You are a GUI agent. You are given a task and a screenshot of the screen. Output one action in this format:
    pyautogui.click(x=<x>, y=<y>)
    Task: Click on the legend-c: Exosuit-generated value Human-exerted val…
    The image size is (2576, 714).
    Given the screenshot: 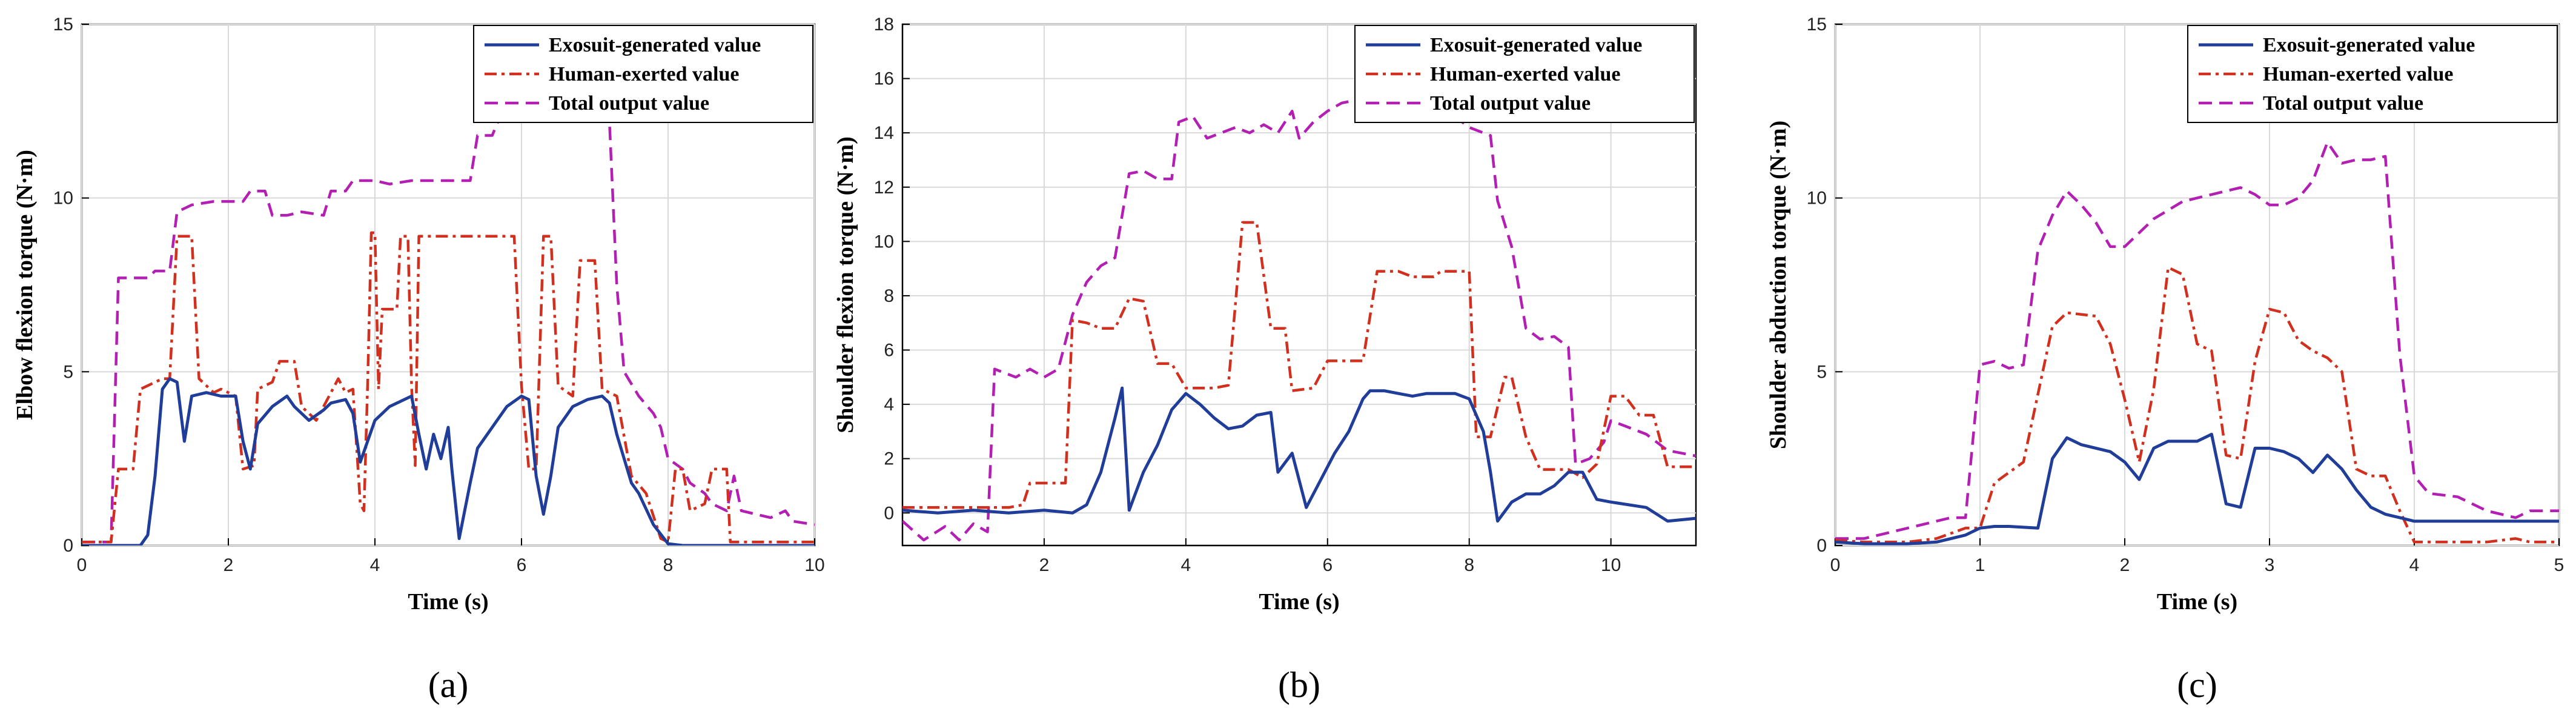 What is the action you would take?
    pyautogui.click(x=2372, y=74)
    